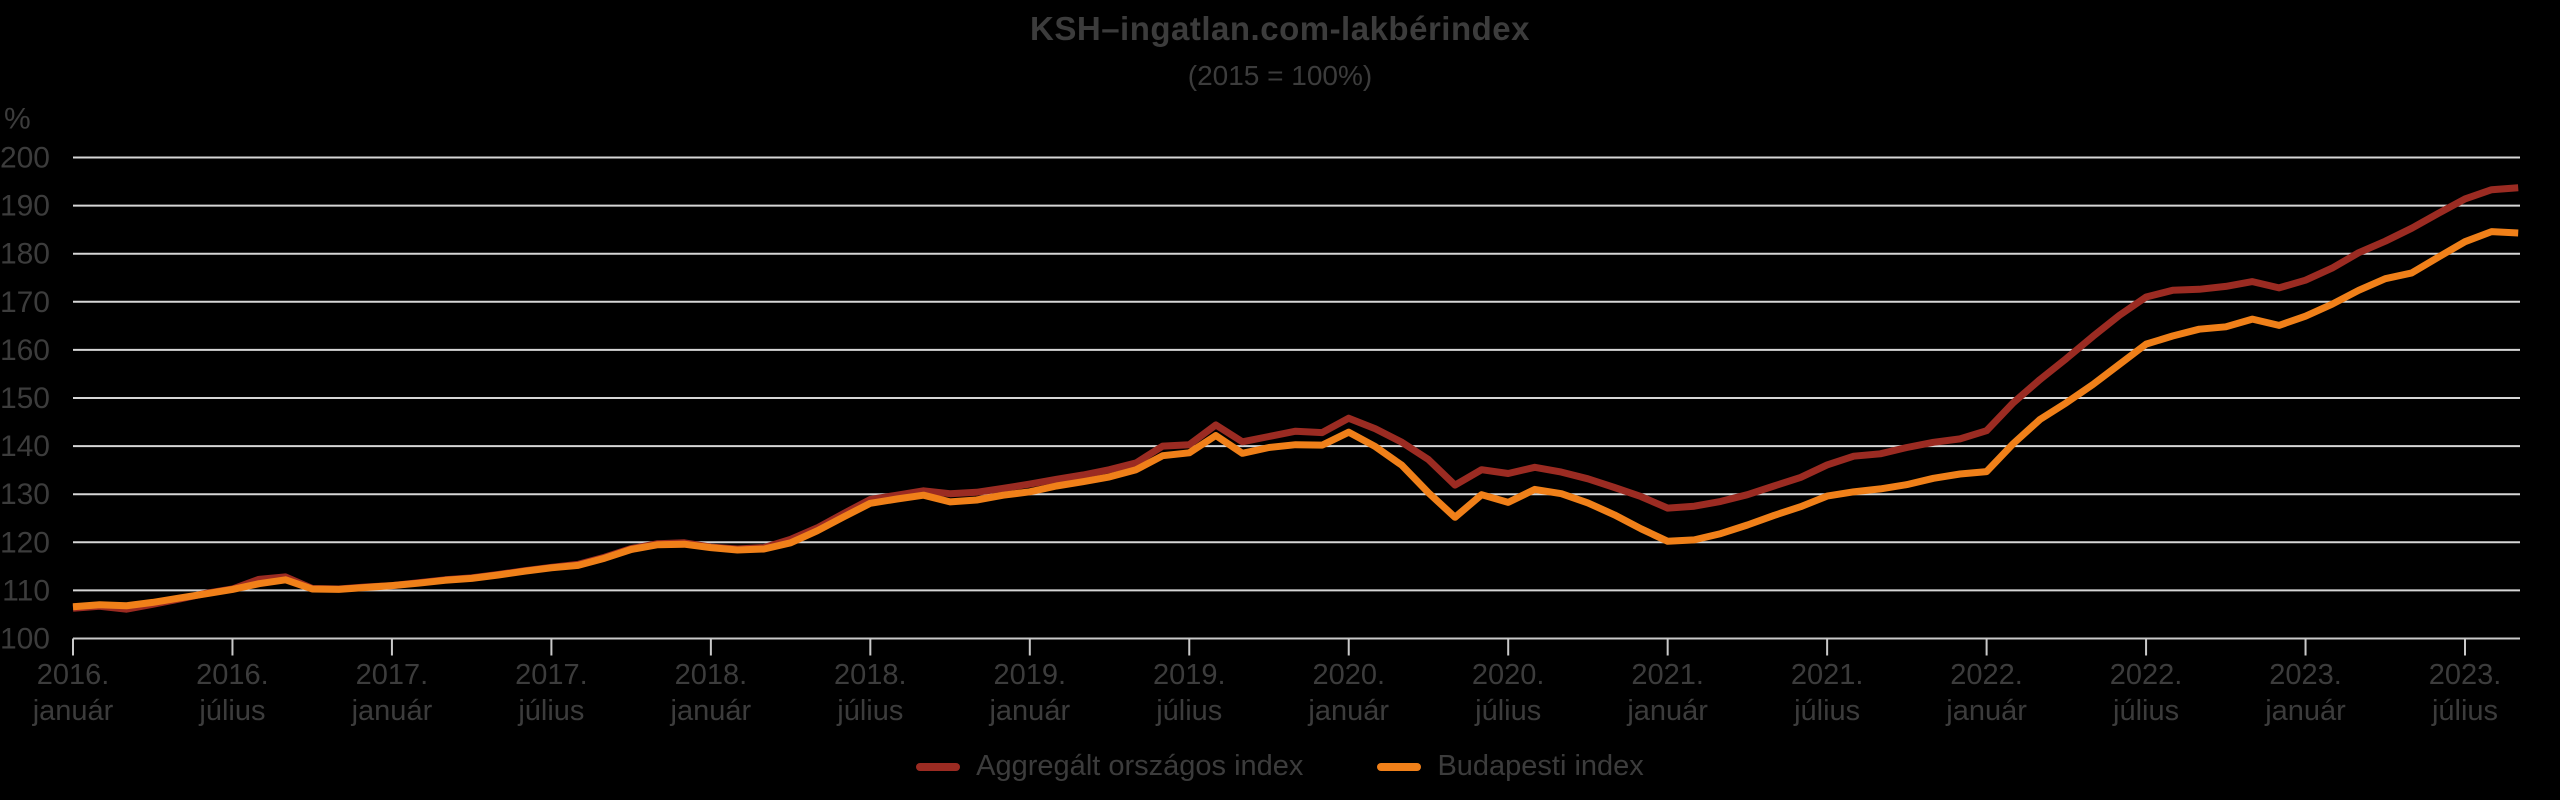 The image size is (2560, 800). Describe the element at coordinates (25, 206) in the screenshot. I see `y-axis-tick-label: 190` at that location.